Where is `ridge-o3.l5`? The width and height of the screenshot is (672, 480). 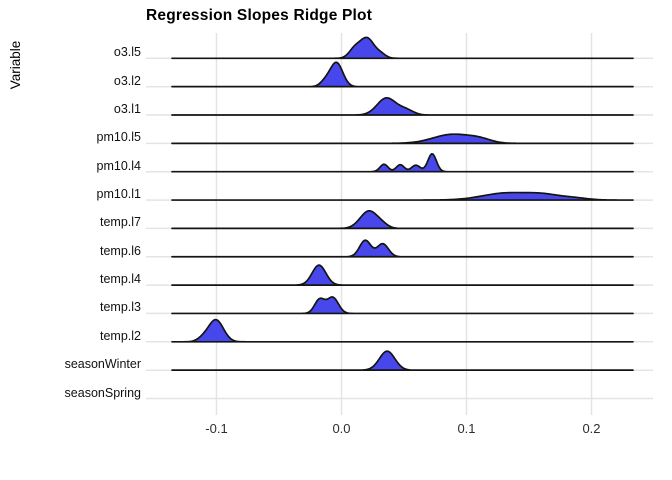
ridge-o3.l5 is located at coordinates (402, 48).